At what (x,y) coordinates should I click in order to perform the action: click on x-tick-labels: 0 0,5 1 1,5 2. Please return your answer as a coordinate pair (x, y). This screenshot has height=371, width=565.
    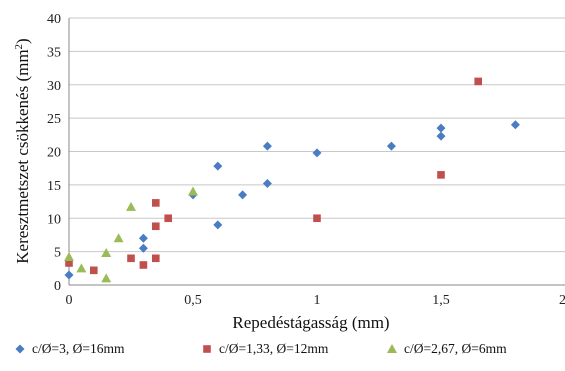
    Looking at the image, I should click on (315, 300).